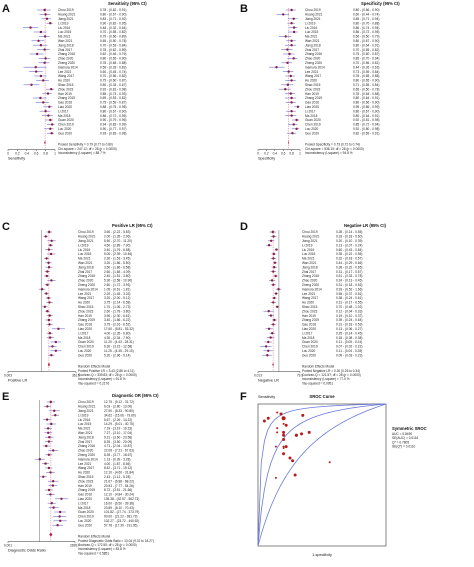 The width and height of the screenshot is (474, 567). I want to click on study-label: Zhou 2023, so click(85, 481).